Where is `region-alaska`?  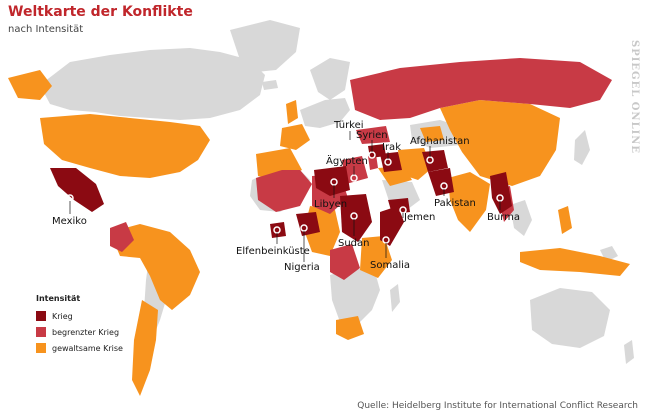 region-alaska is located at coordinates (30, 85).